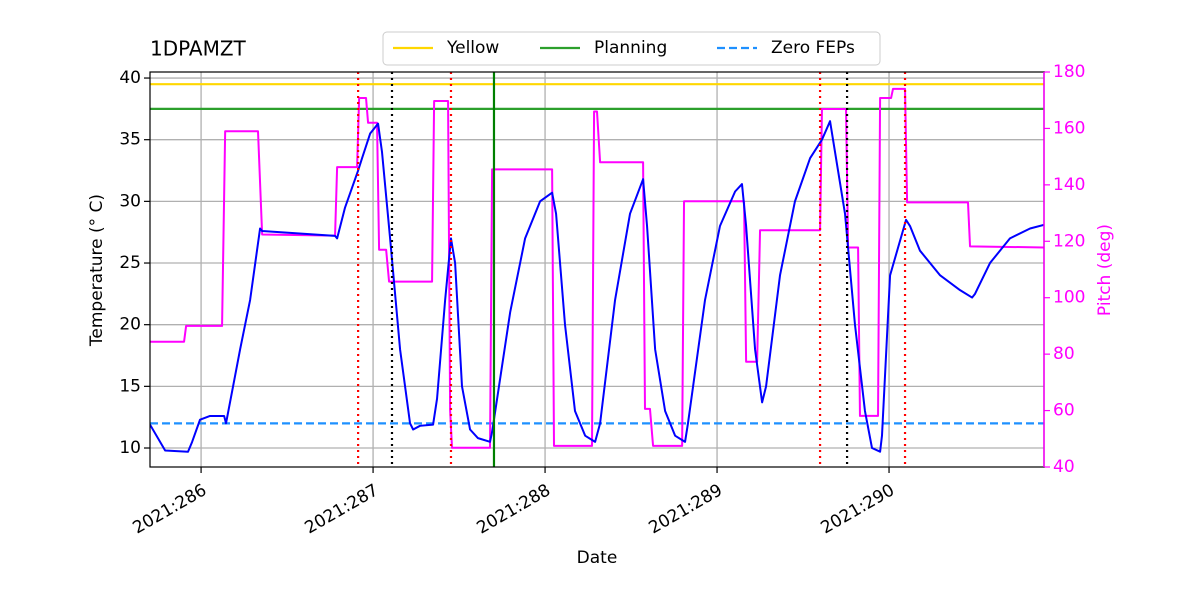  I want to click on legend-label: Zero FEPs, so click(813, 48).